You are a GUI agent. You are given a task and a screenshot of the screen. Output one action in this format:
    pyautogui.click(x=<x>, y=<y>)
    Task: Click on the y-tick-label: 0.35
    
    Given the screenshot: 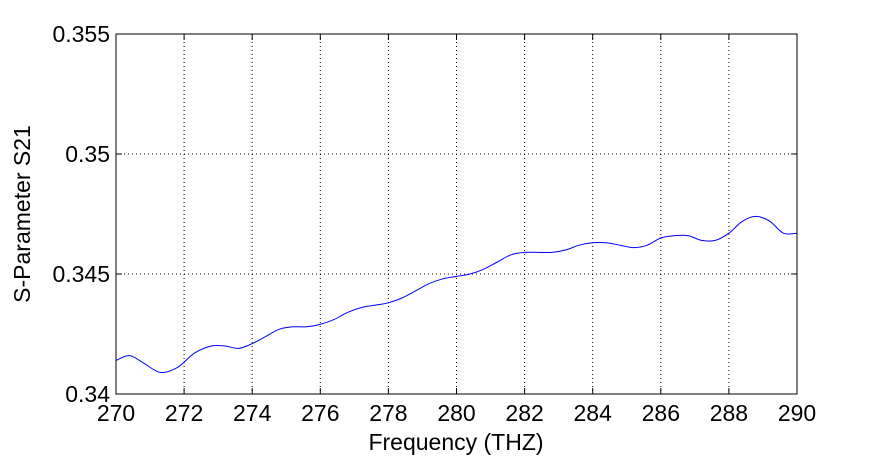 What is the action you would take?
    pyautogui.click(x=87, y=154)
    